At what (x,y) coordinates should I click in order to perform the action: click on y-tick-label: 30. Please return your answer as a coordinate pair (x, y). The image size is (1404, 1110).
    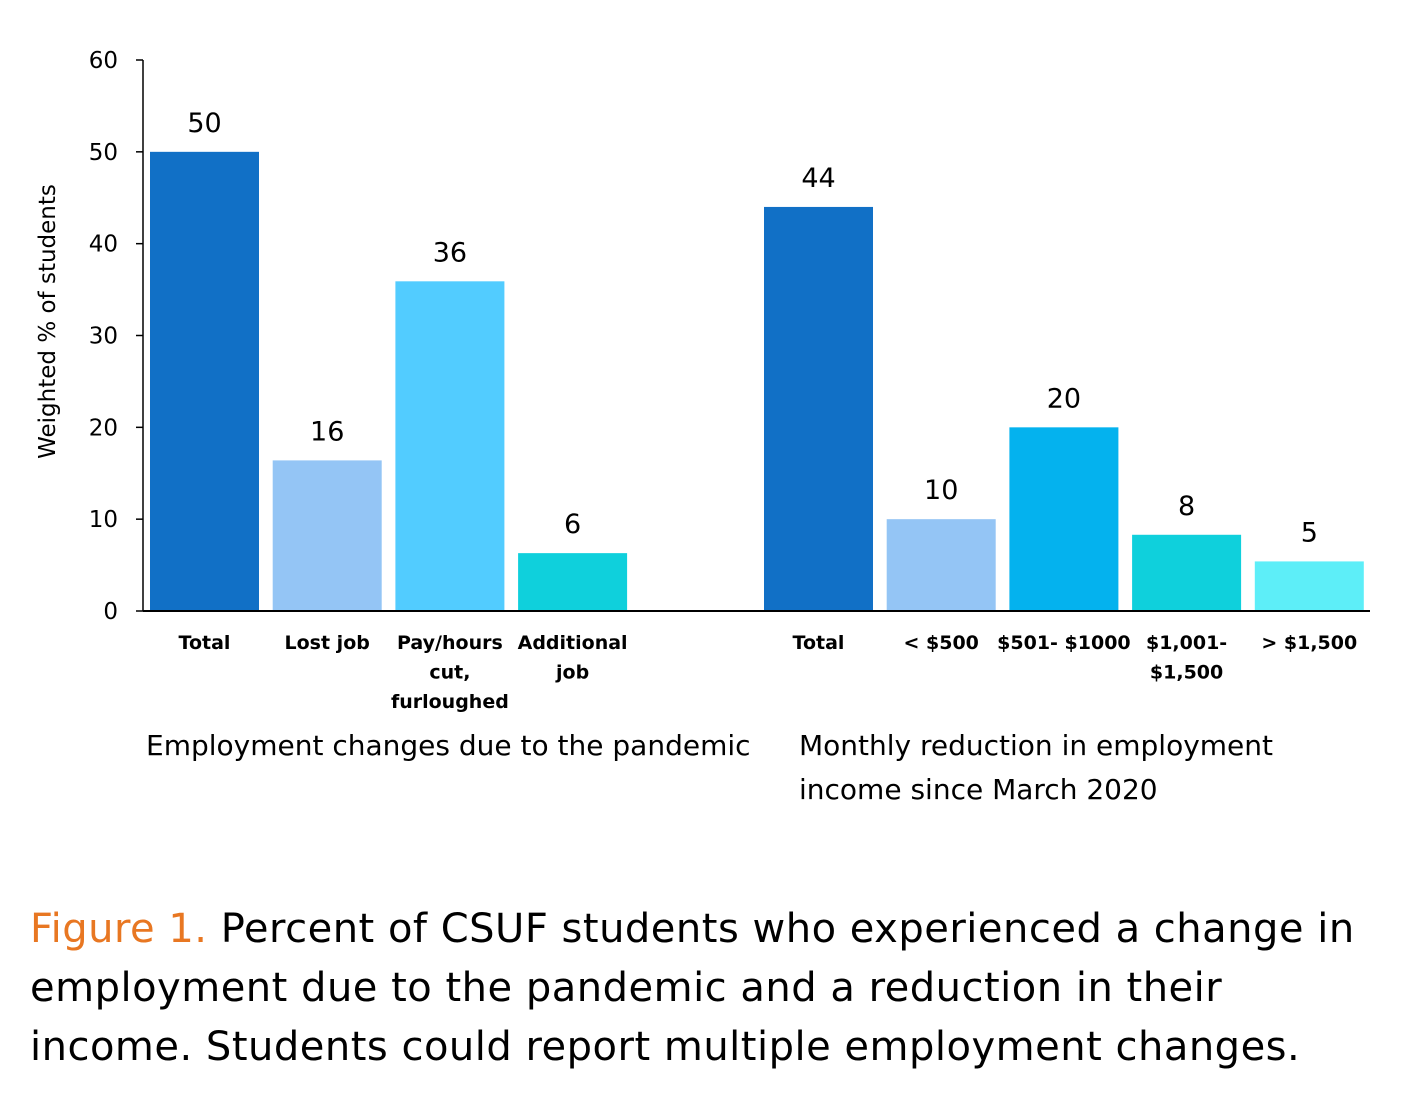
    Looking at the image, I should click on (103, 337).